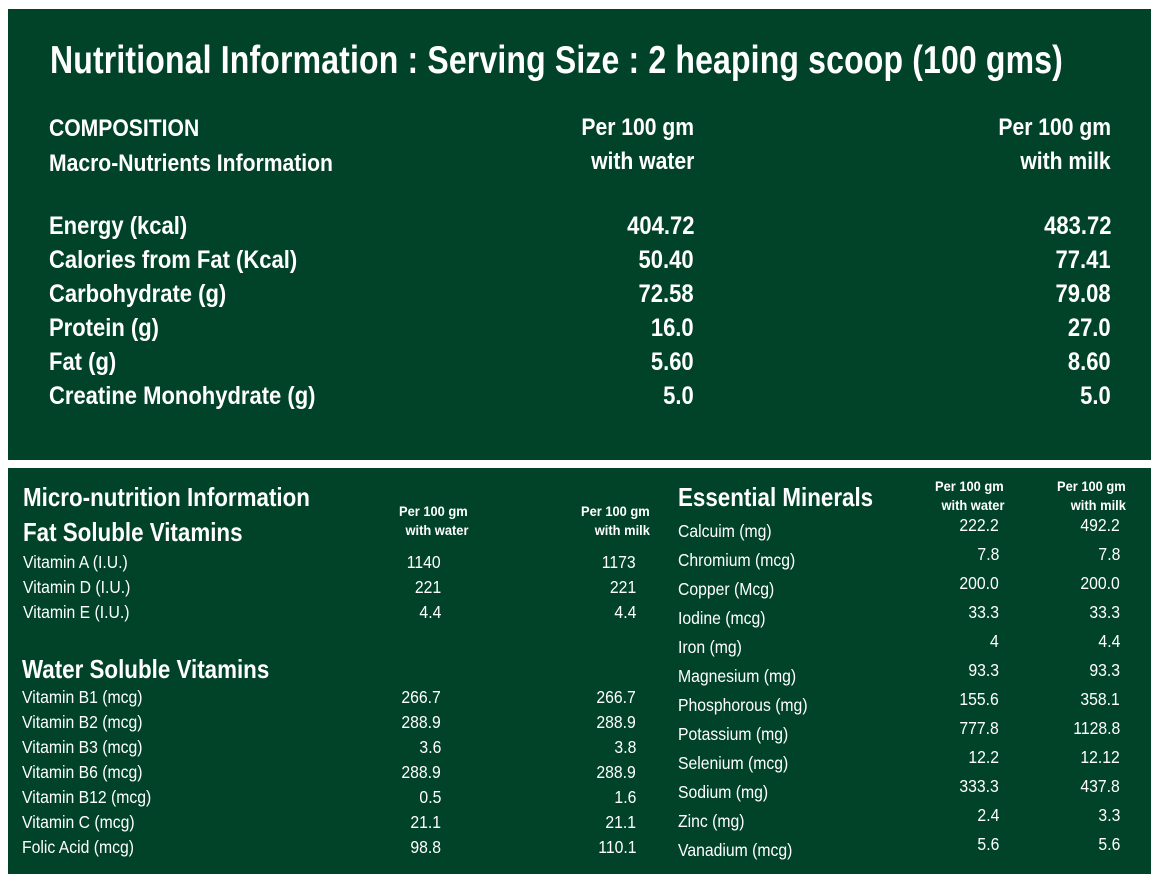  Describe the element at coordinates (1077, 226) in the screenshot. I see `macro-row-milk-value: 483.72` at that location.